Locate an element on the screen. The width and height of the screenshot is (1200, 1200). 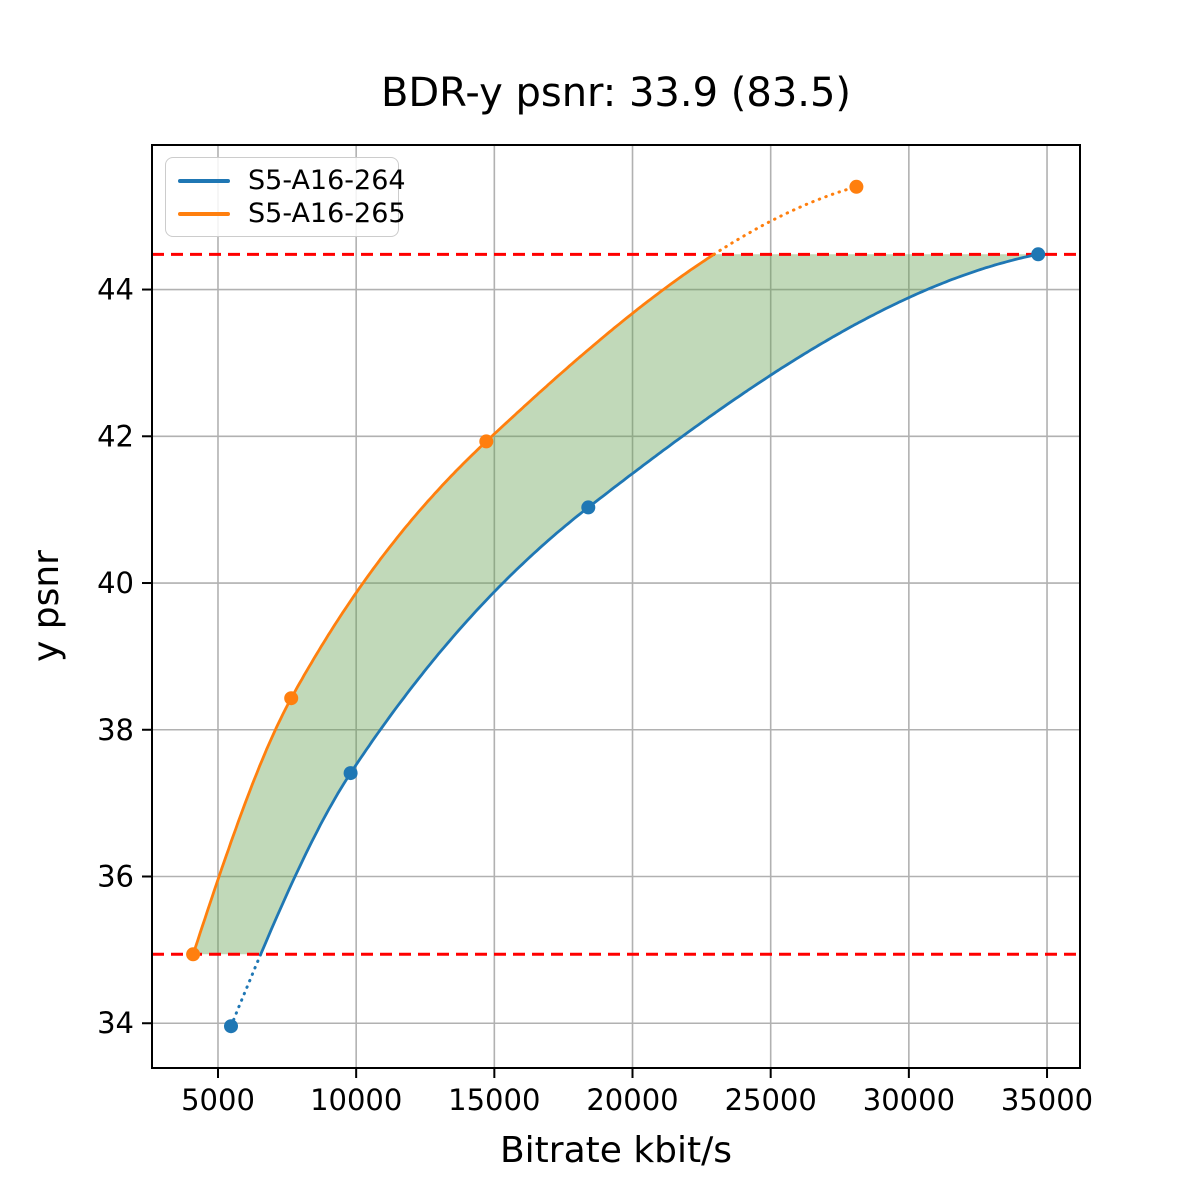
x-tick-label: 35000 is located at coordinates (1047, 1100).